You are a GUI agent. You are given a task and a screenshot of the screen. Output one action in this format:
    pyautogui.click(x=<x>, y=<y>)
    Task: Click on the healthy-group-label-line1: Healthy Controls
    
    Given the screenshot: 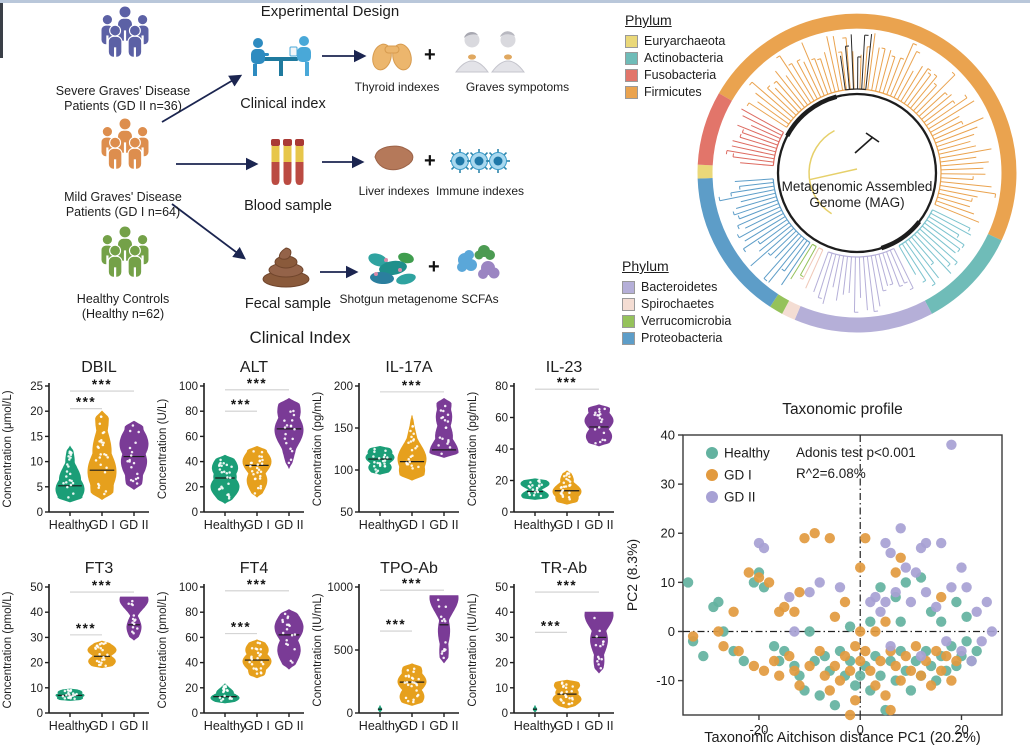 What is the action you would take?
    pyautogui.click(x=123, y=299)
    